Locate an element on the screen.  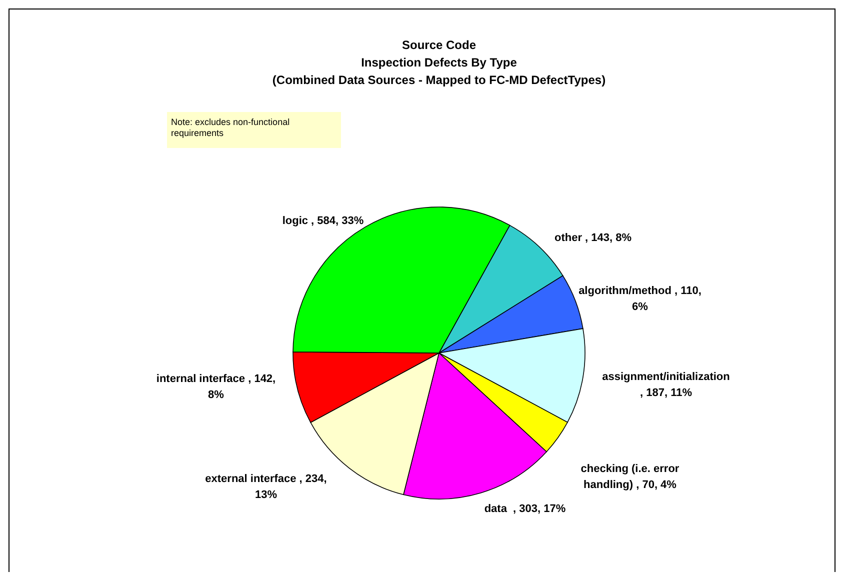
slice-label: external interface , 234, 13% is located at coordinates (266, 487).